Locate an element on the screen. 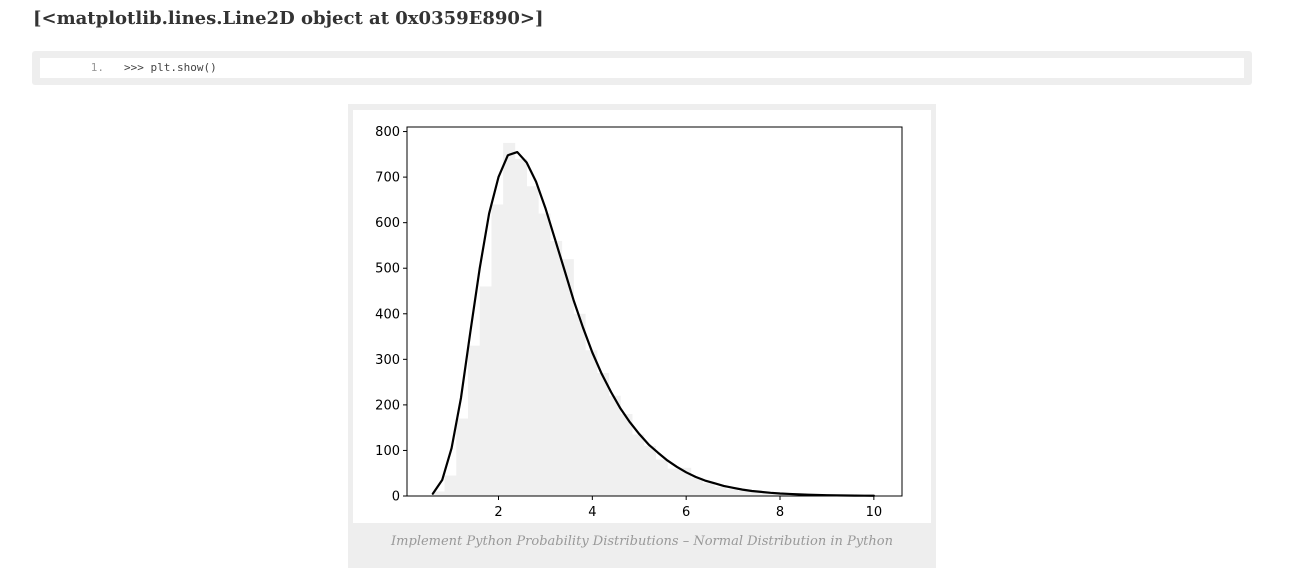  x-tick-label: 2 is located at coordinates (498, 512).